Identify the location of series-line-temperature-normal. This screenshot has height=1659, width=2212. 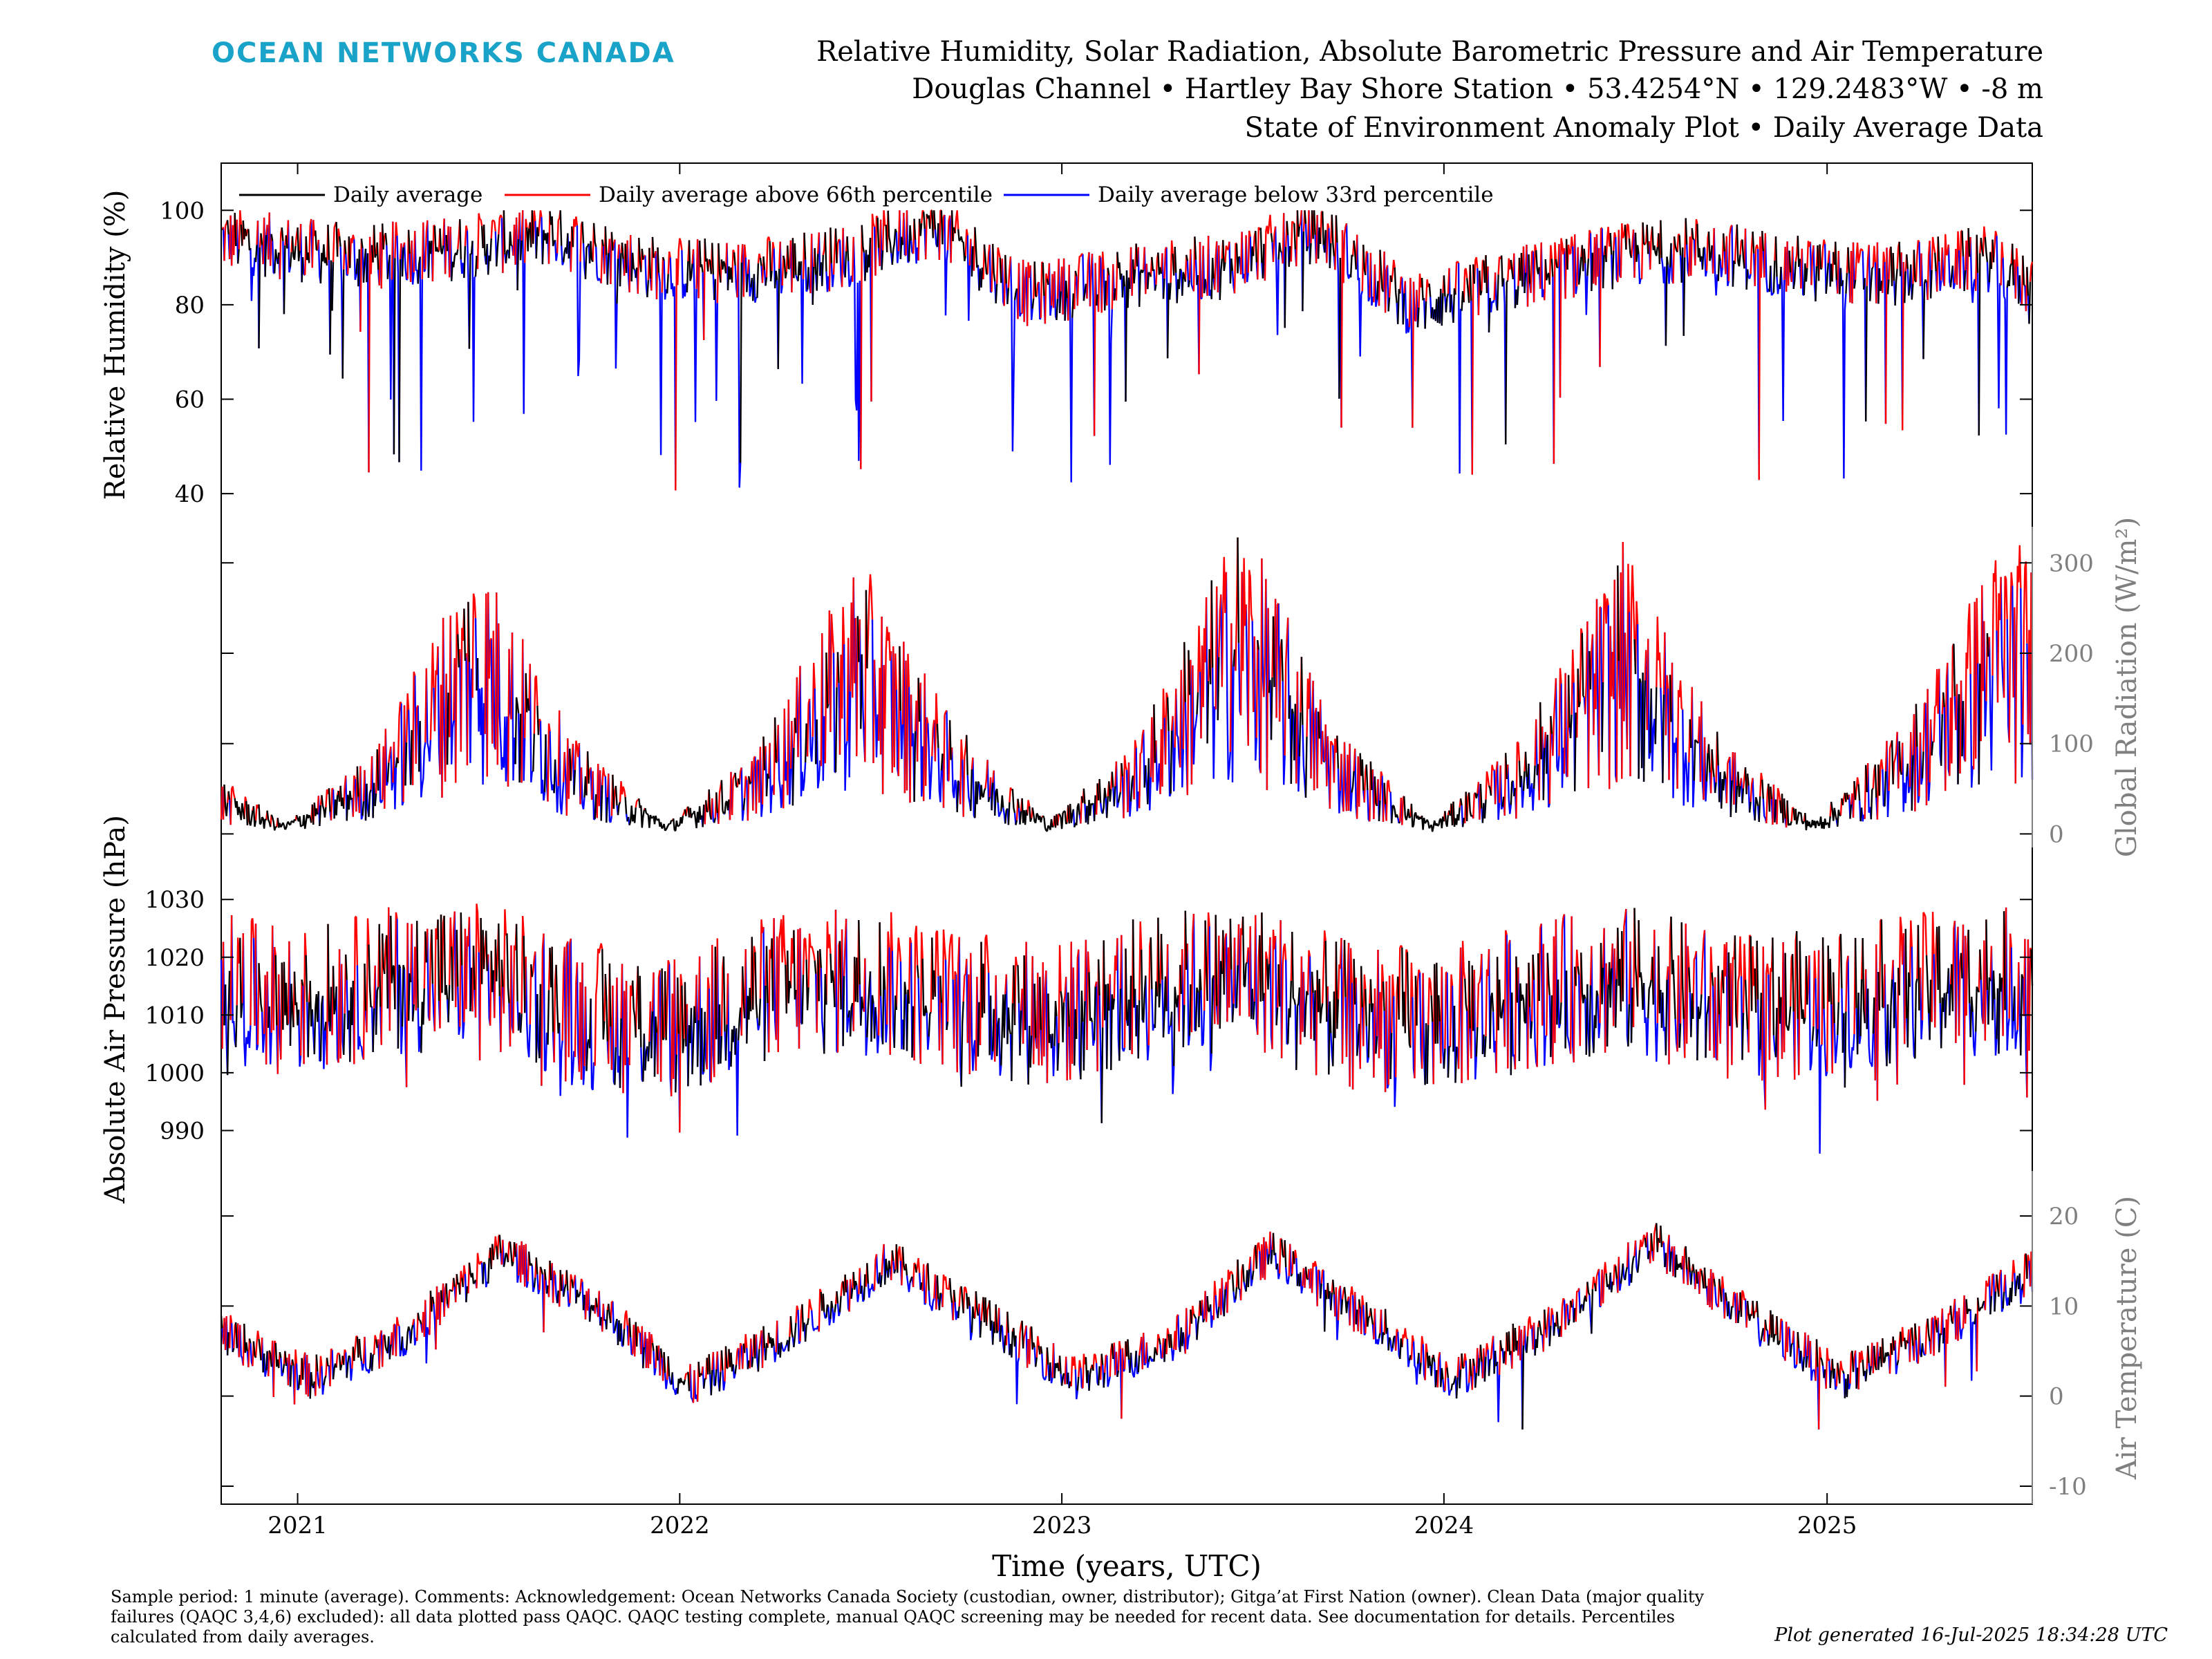
(1124, 1326).